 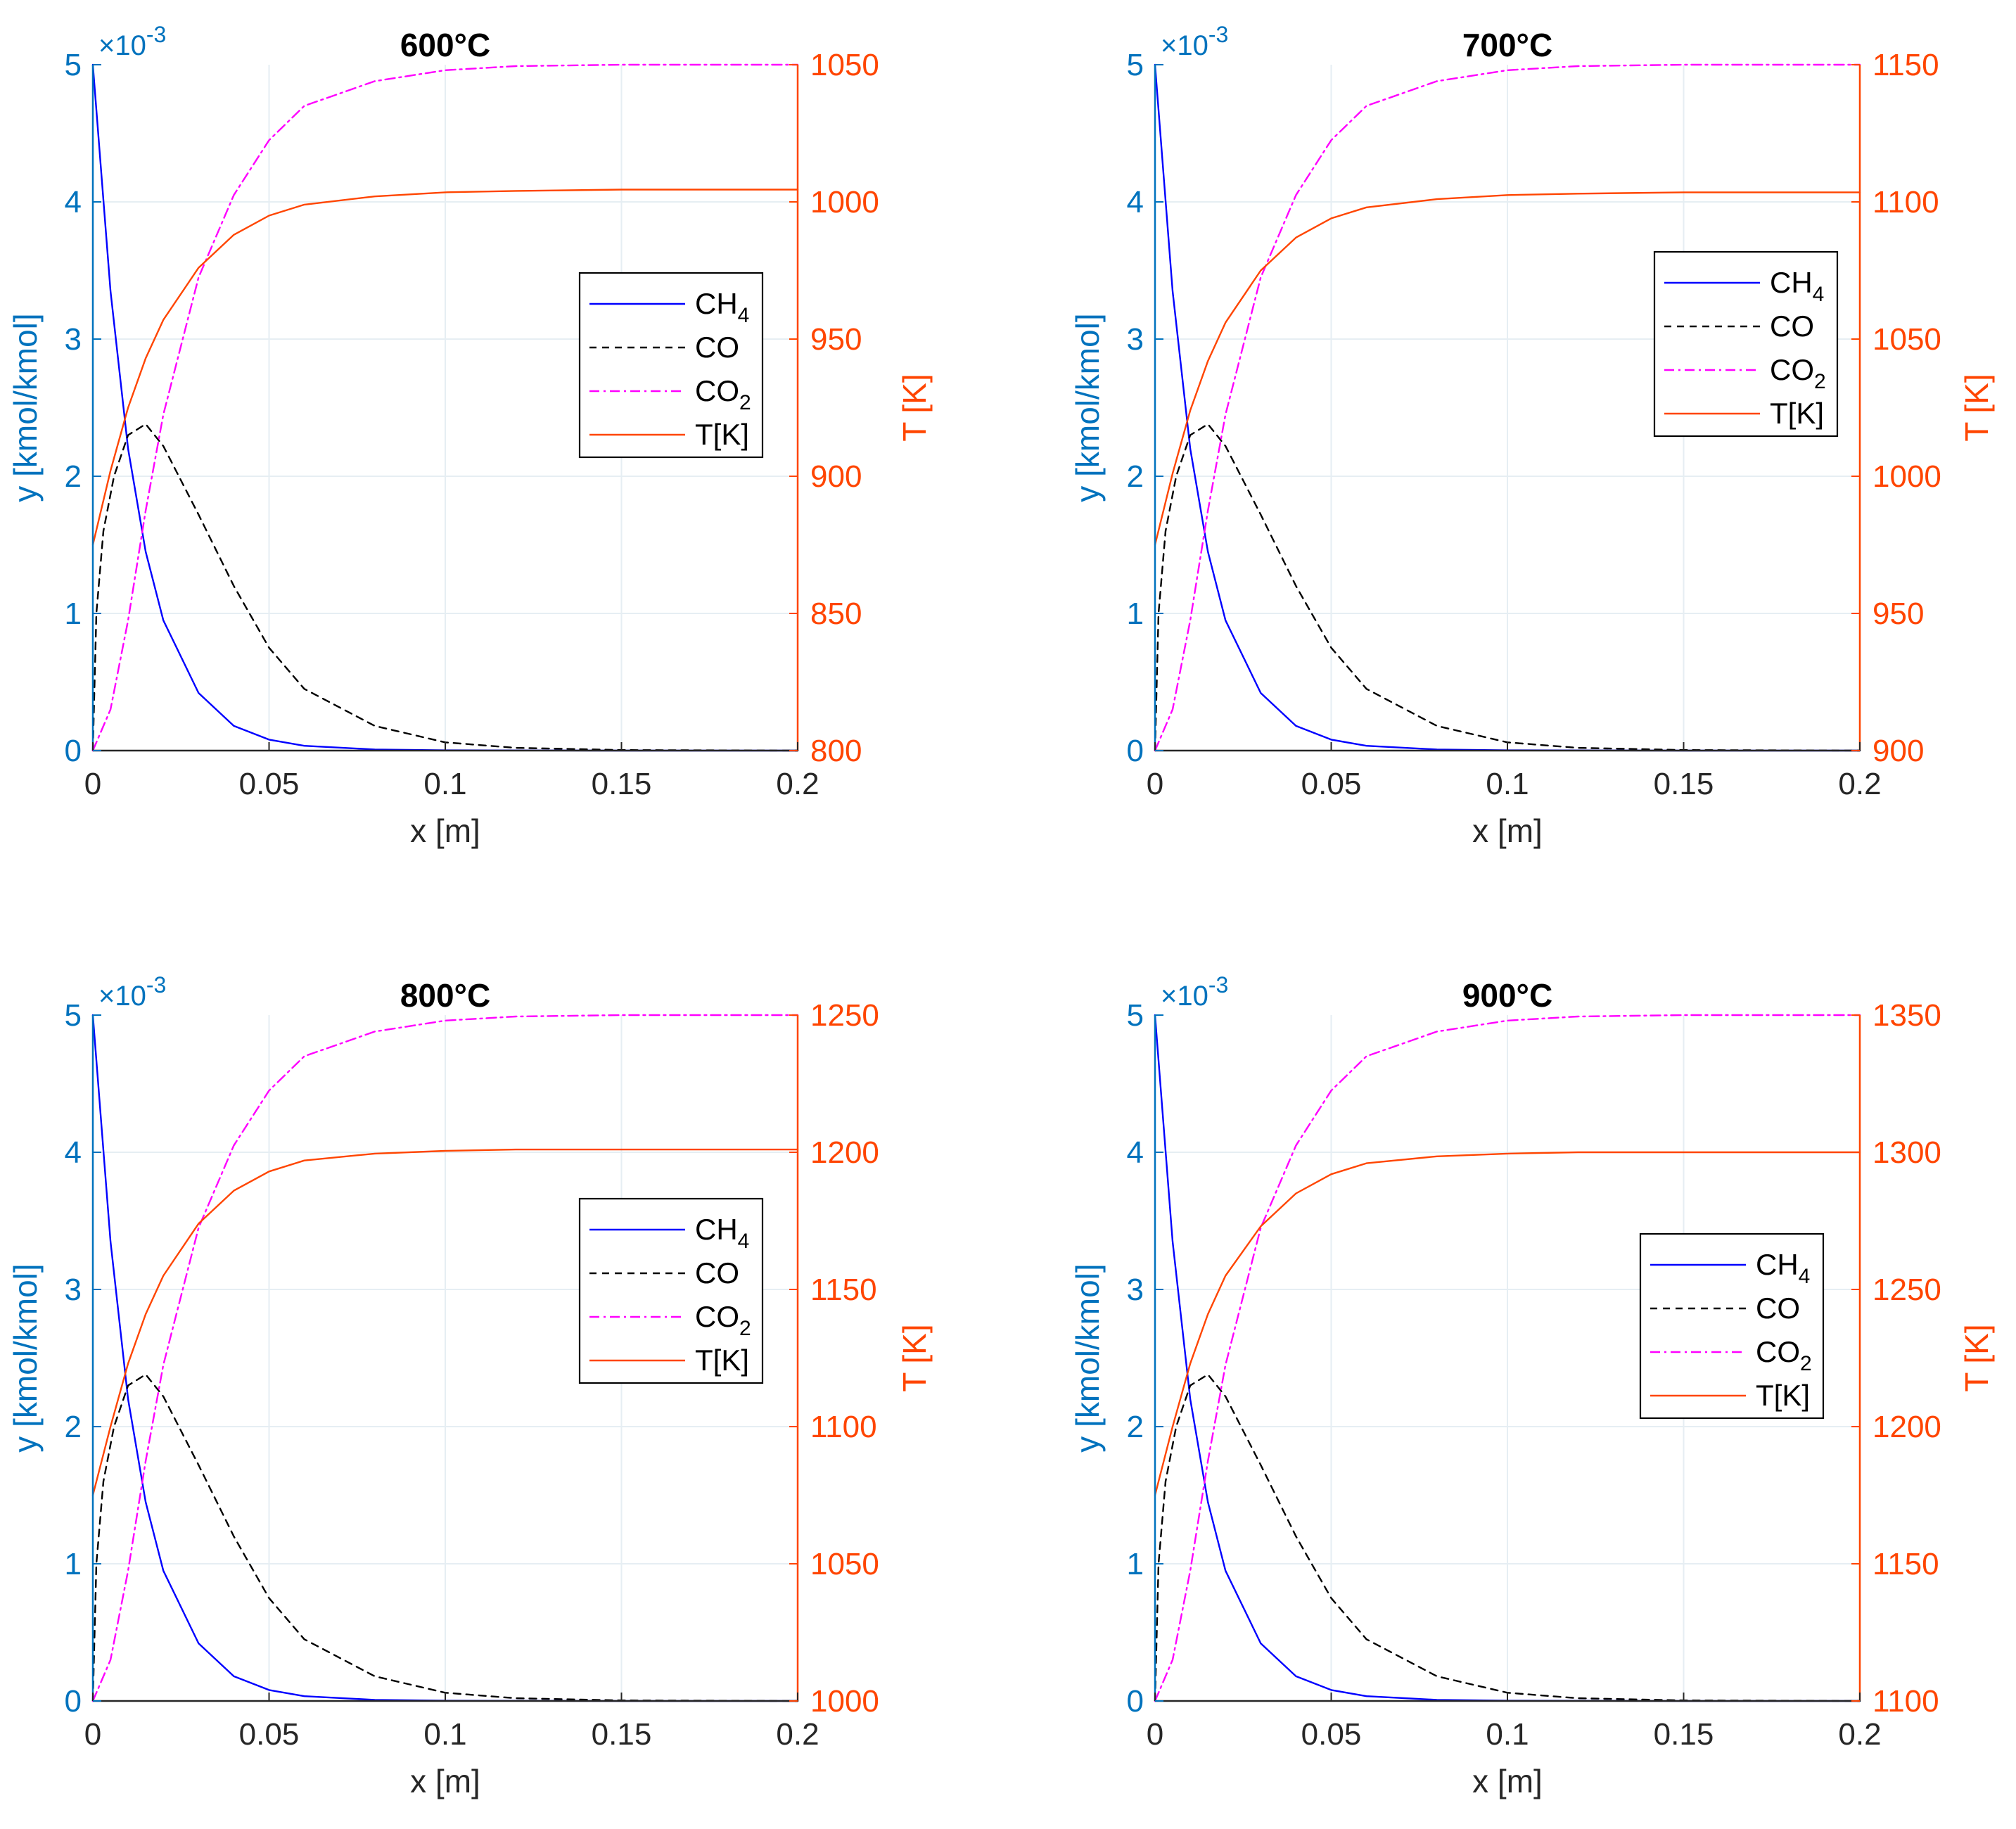 What do you see at coordinates (844, 1564) in the screenshot?
I see `y-right-tick-label: 1050` at bounding box center [844, 1564].